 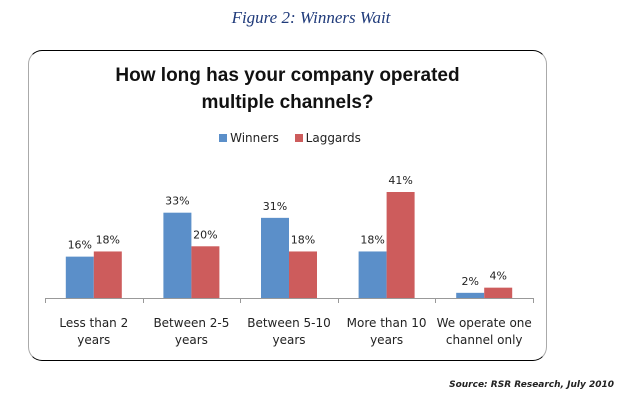 What do you see at coordinates (275, 206) in the screenshot?
I see `data-label-winners: 31%` at bounding box center [275, 206].